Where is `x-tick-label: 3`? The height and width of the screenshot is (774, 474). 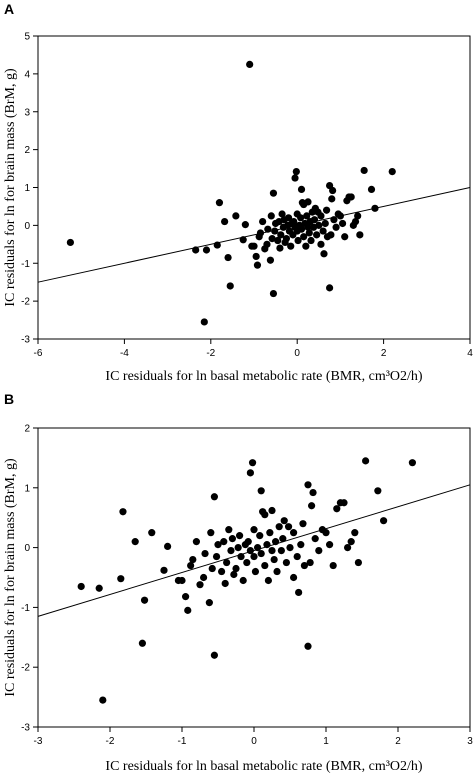
x-tick-label: 3 is located at coordinates (470, 741).